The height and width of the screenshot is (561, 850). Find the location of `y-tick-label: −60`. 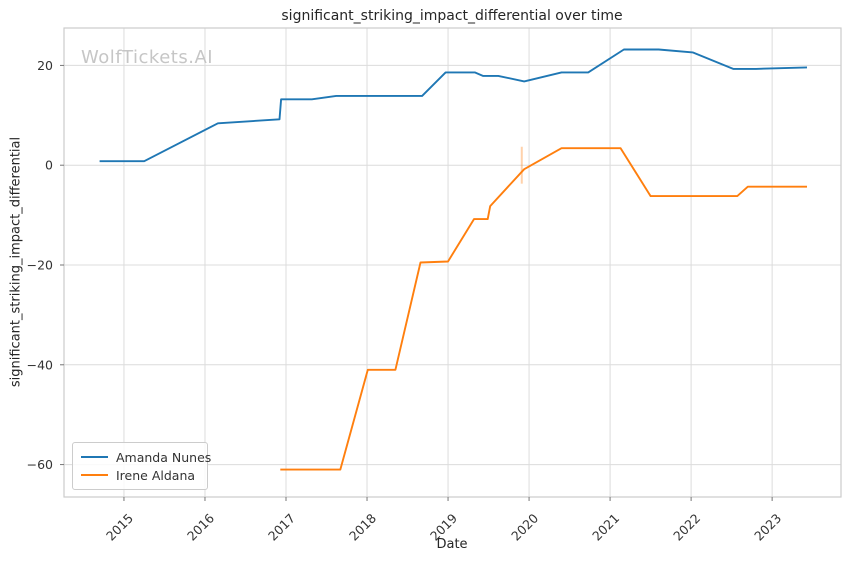

y-tick-label: −60 is located at coordinates (40, 464).